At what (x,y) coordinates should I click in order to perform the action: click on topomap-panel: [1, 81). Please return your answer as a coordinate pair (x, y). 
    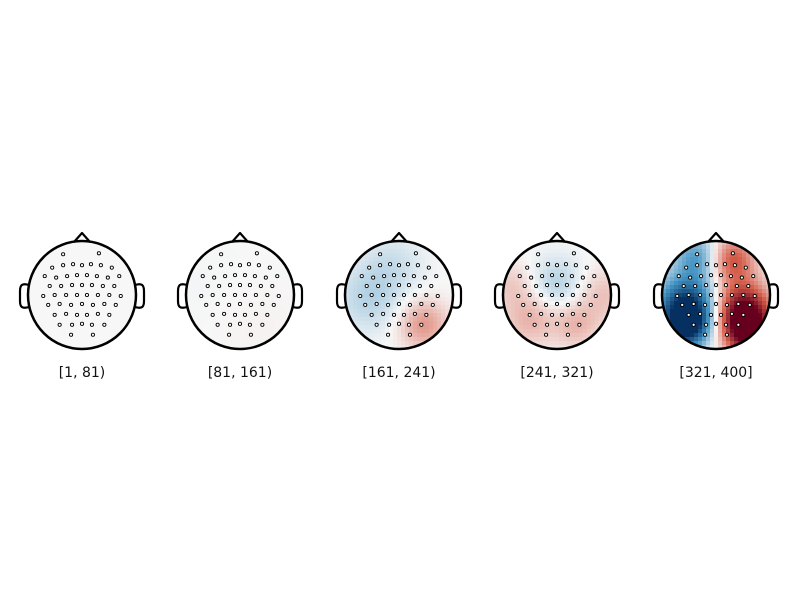
    Looking at the image, I should click on (82, 306).